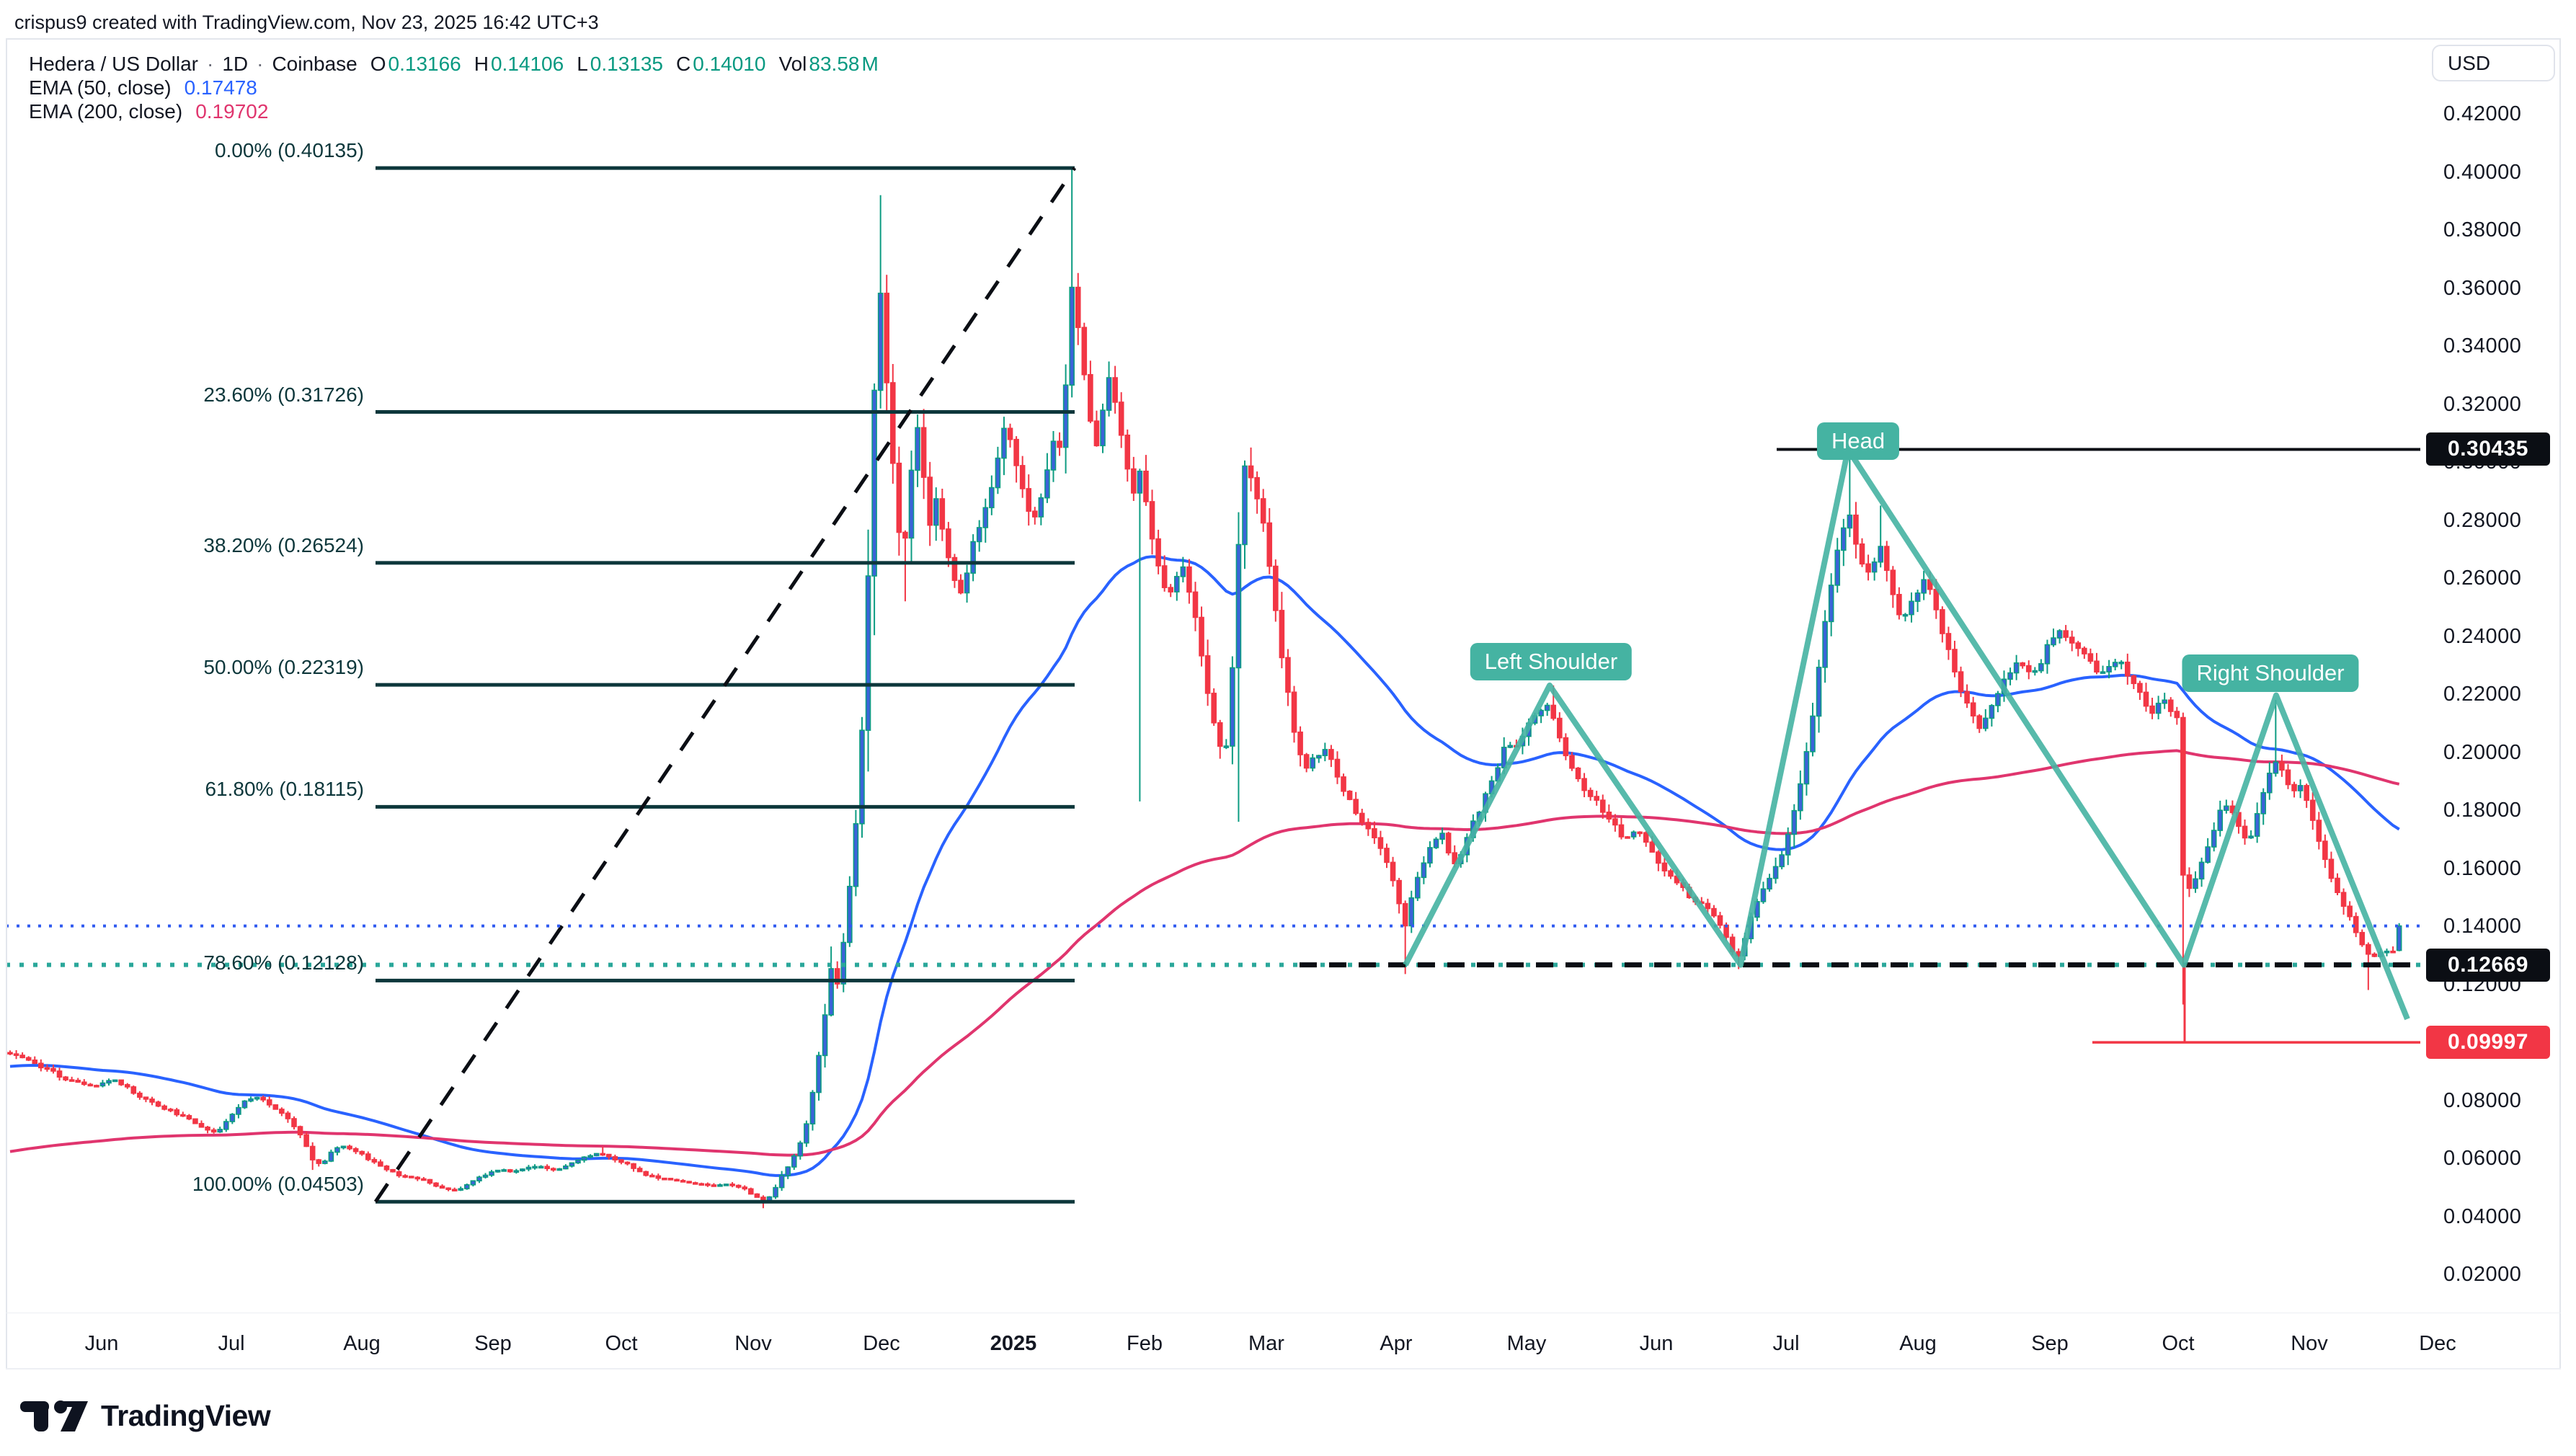 The height and width of the screenshot is (1456, 2576). Describe the element at coordinates (1527, 1343) in the screenshot. I see `time-axis-label: May` at that location.